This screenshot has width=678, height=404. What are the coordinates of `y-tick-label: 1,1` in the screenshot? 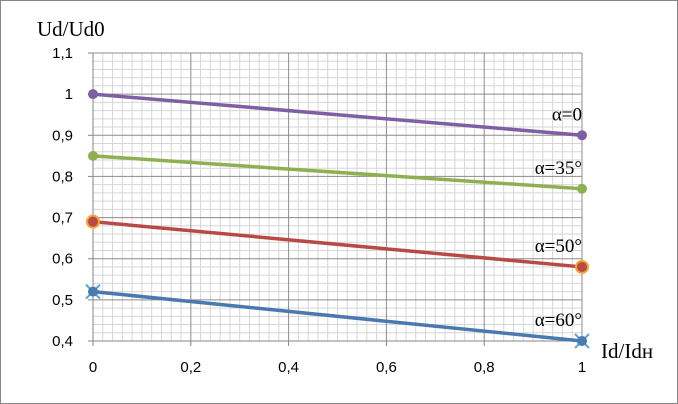 It's located at (62, 53).